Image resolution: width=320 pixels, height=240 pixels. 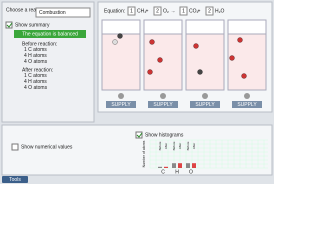 What do you see at coordinates (37, 70) in the screenshot?
I see `summary-heading: After reaction:` at bounding box center [37, 70].